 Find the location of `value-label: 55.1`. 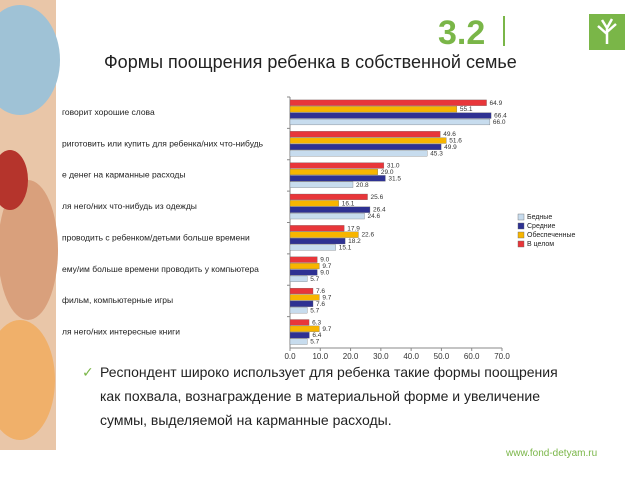

value-label: 55.1 is located at coordinates (466, 109).